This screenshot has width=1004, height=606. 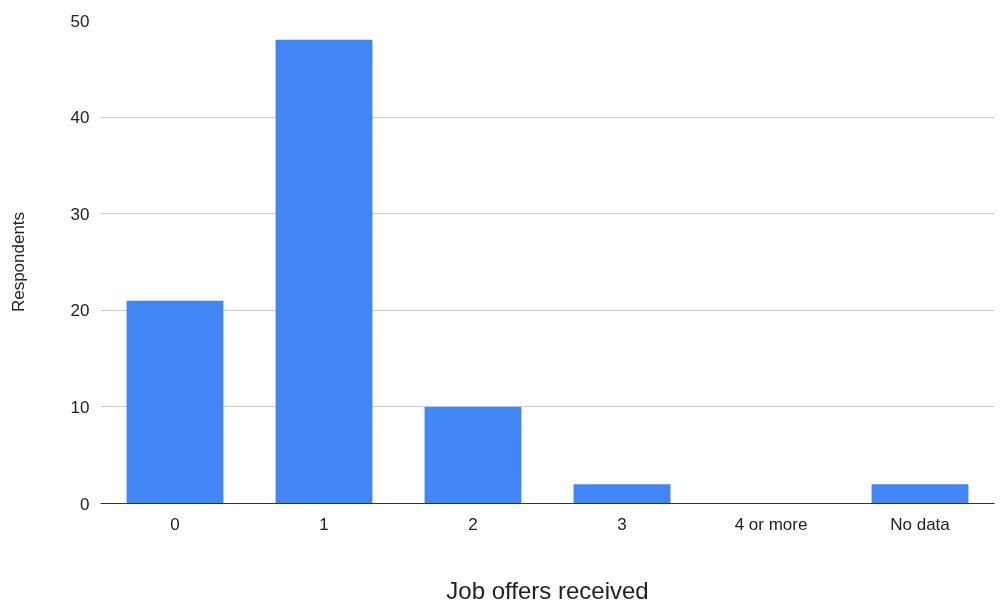 What do you see at coordinates (85, 504) in the screenshot?
I see `y-tick-label: 0` at bounding box center [85, 504].